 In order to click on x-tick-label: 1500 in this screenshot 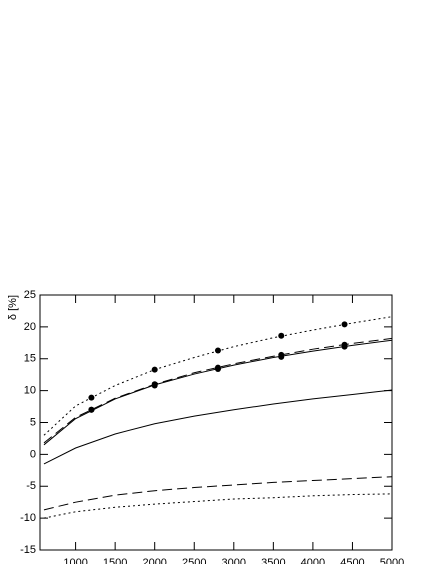, I will do `click(115, 560)`.